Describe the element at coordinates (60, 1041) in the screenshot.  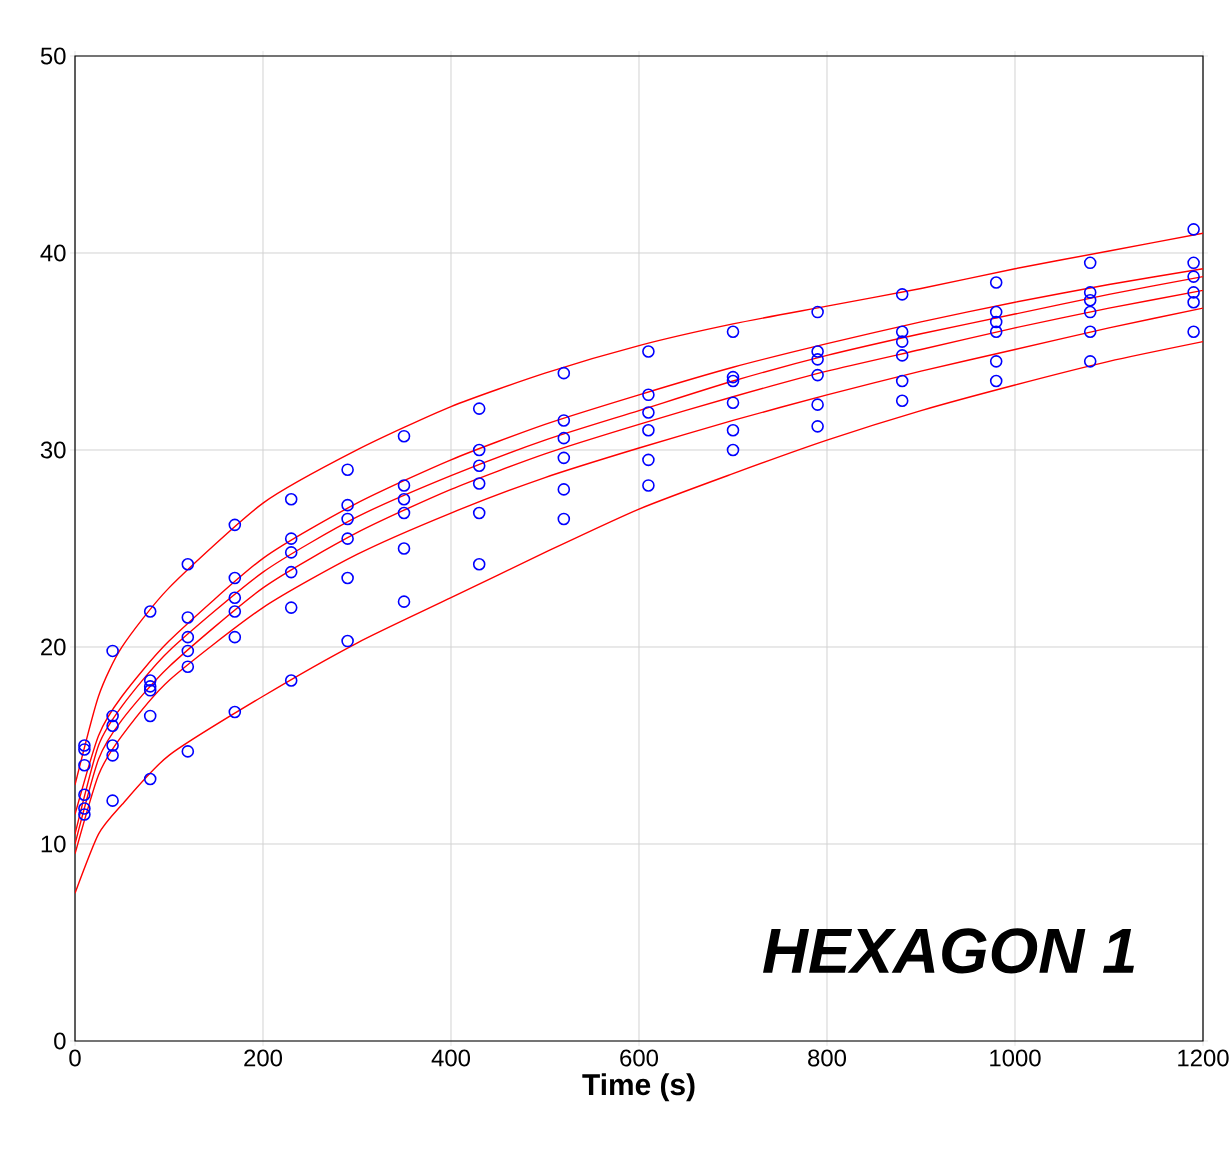
I see `y-tick-label: 0` at that location.